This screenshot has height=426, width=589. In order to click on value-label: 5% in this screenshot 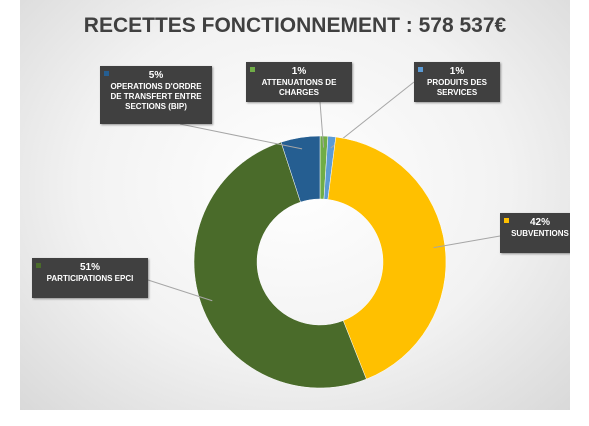, I will do `click(156, 75)`.